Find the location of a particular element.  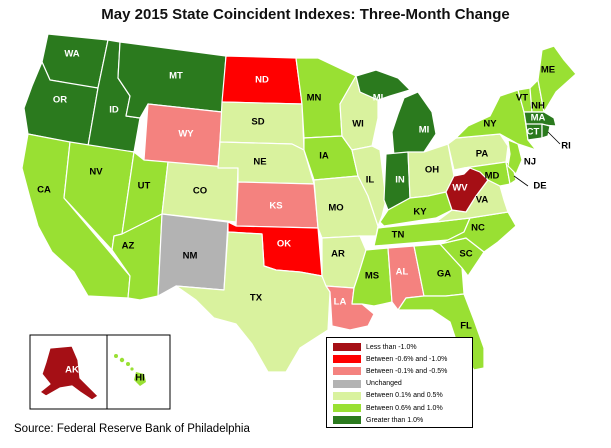

state-label-VA: VA is located at coordinates (482, 200).